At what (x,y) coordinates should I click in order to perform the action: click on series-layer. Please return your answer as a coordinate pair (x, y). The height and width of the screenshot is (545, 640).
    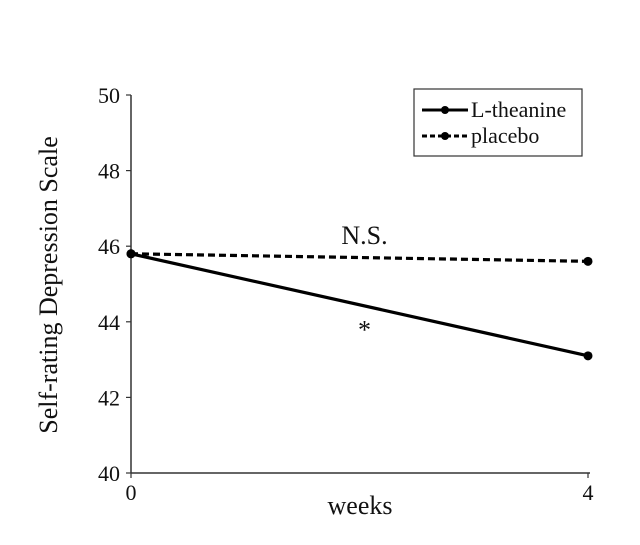
    Looking at the image, I should click on (359, 305).